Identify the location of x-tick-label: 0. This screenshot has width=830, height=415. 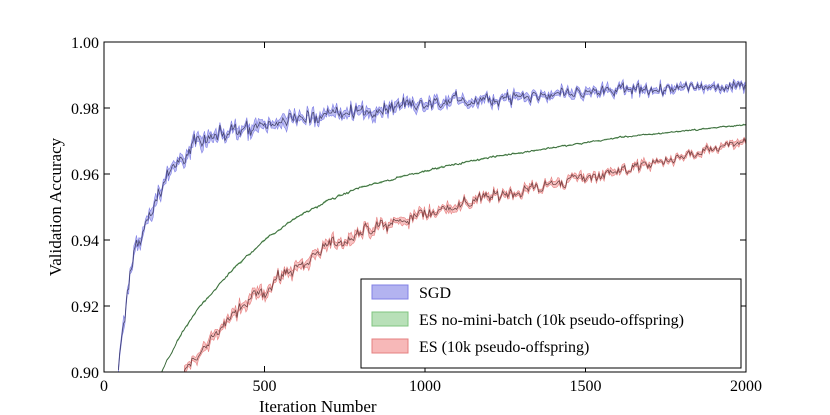
(104, 386).